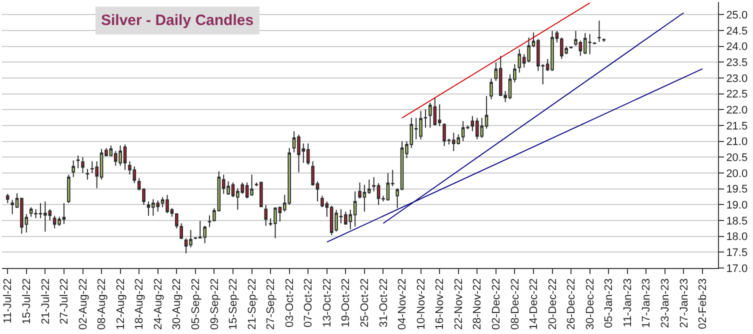 The image size is (753, 334). Describe the element at coordinates (496, 304) in the screenshot. I see `x-tick-label: 02-Dec-22` at that location.